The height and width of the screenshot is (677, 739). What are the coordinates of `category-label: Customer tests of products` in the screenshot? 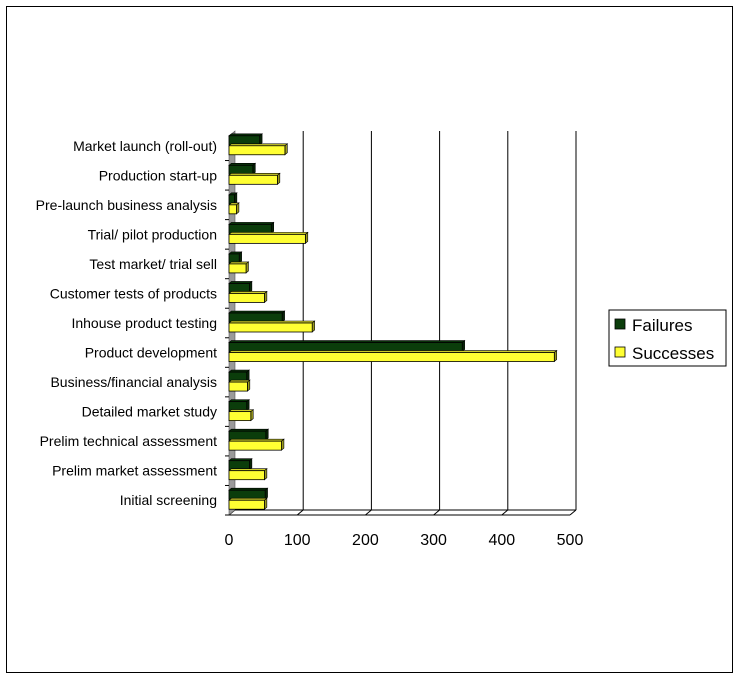 It's located at (133, 293).